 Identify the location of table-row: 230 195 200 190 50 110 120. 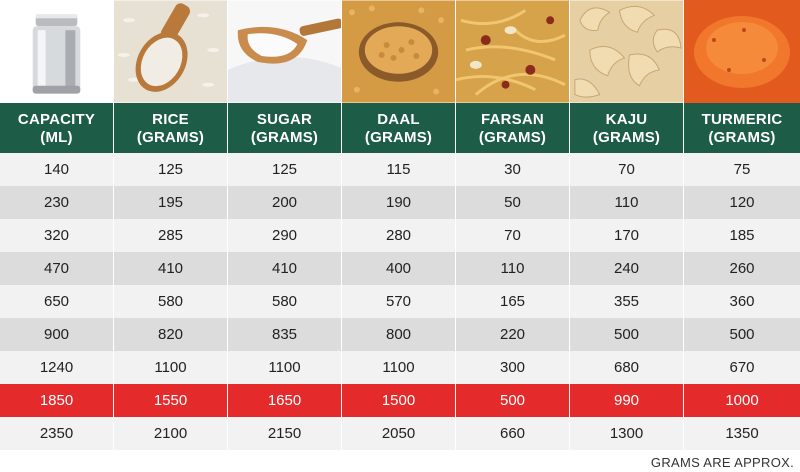
(400, 202).